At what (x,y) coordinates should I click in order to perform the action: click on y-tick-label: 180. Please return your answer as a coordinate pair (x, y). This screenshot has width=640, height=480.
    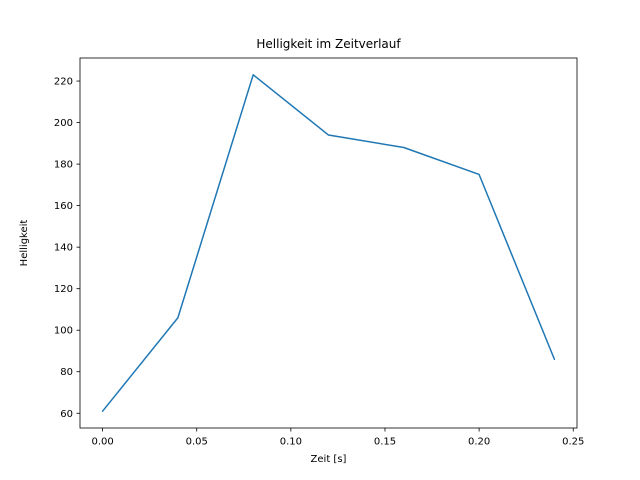
    Looking at the image, I should click on (63, 165).